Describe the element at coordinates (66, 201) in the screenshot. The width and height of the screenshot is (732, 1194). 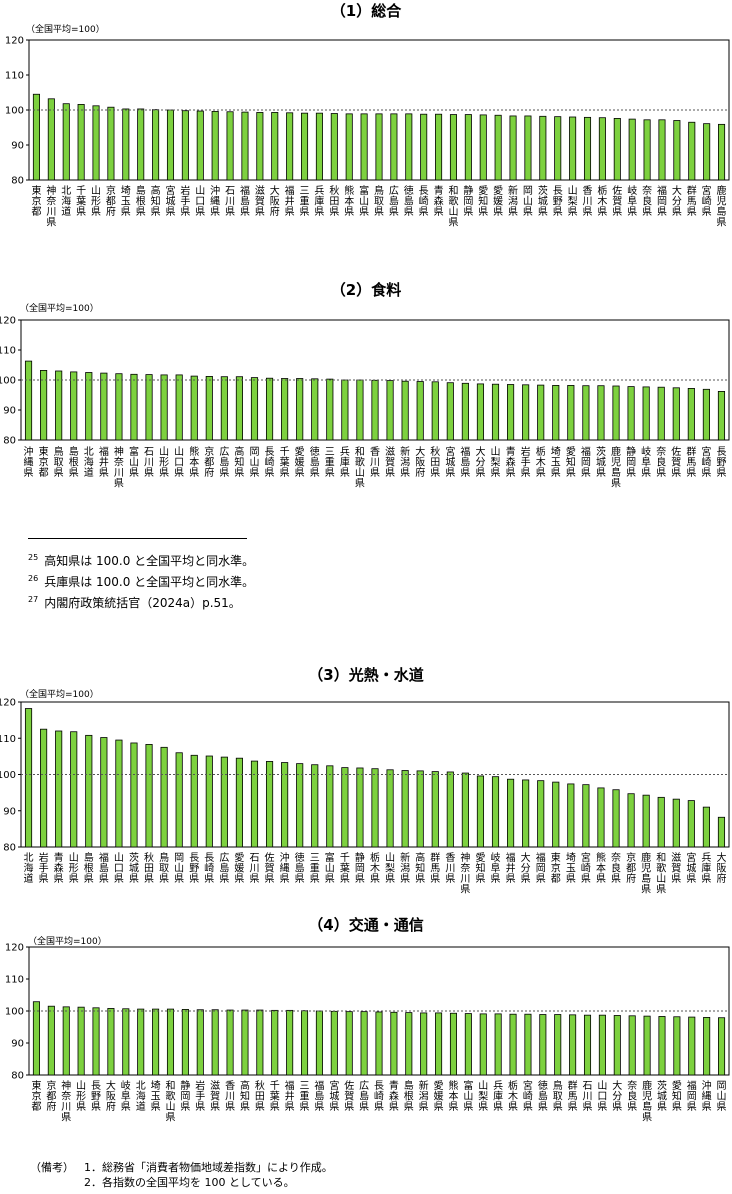
I see `x-tick-label: 北海道` at that location.